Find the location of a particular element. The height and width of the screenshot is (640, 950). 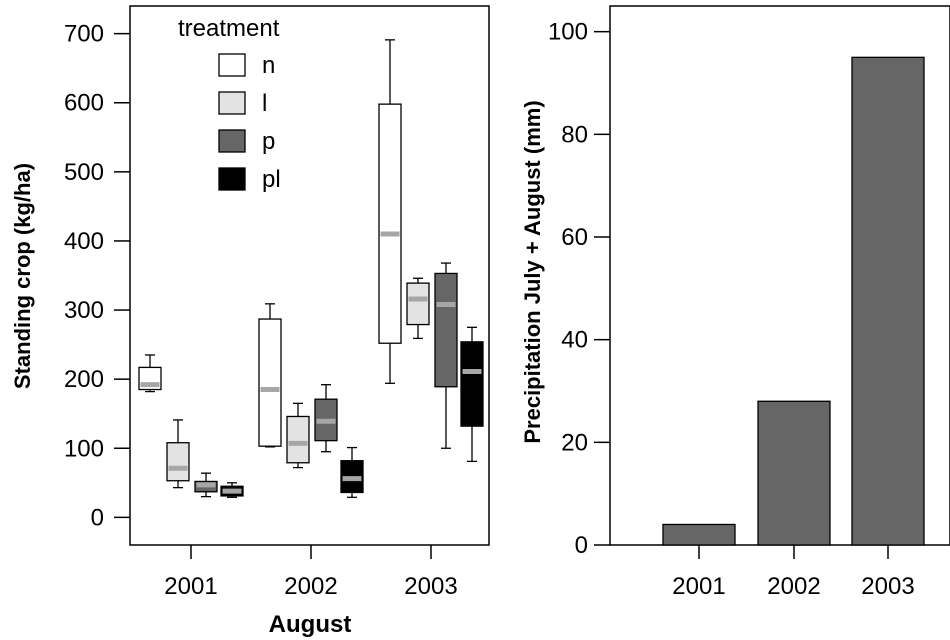

box-2003-n is located at coordinates (390, 211).